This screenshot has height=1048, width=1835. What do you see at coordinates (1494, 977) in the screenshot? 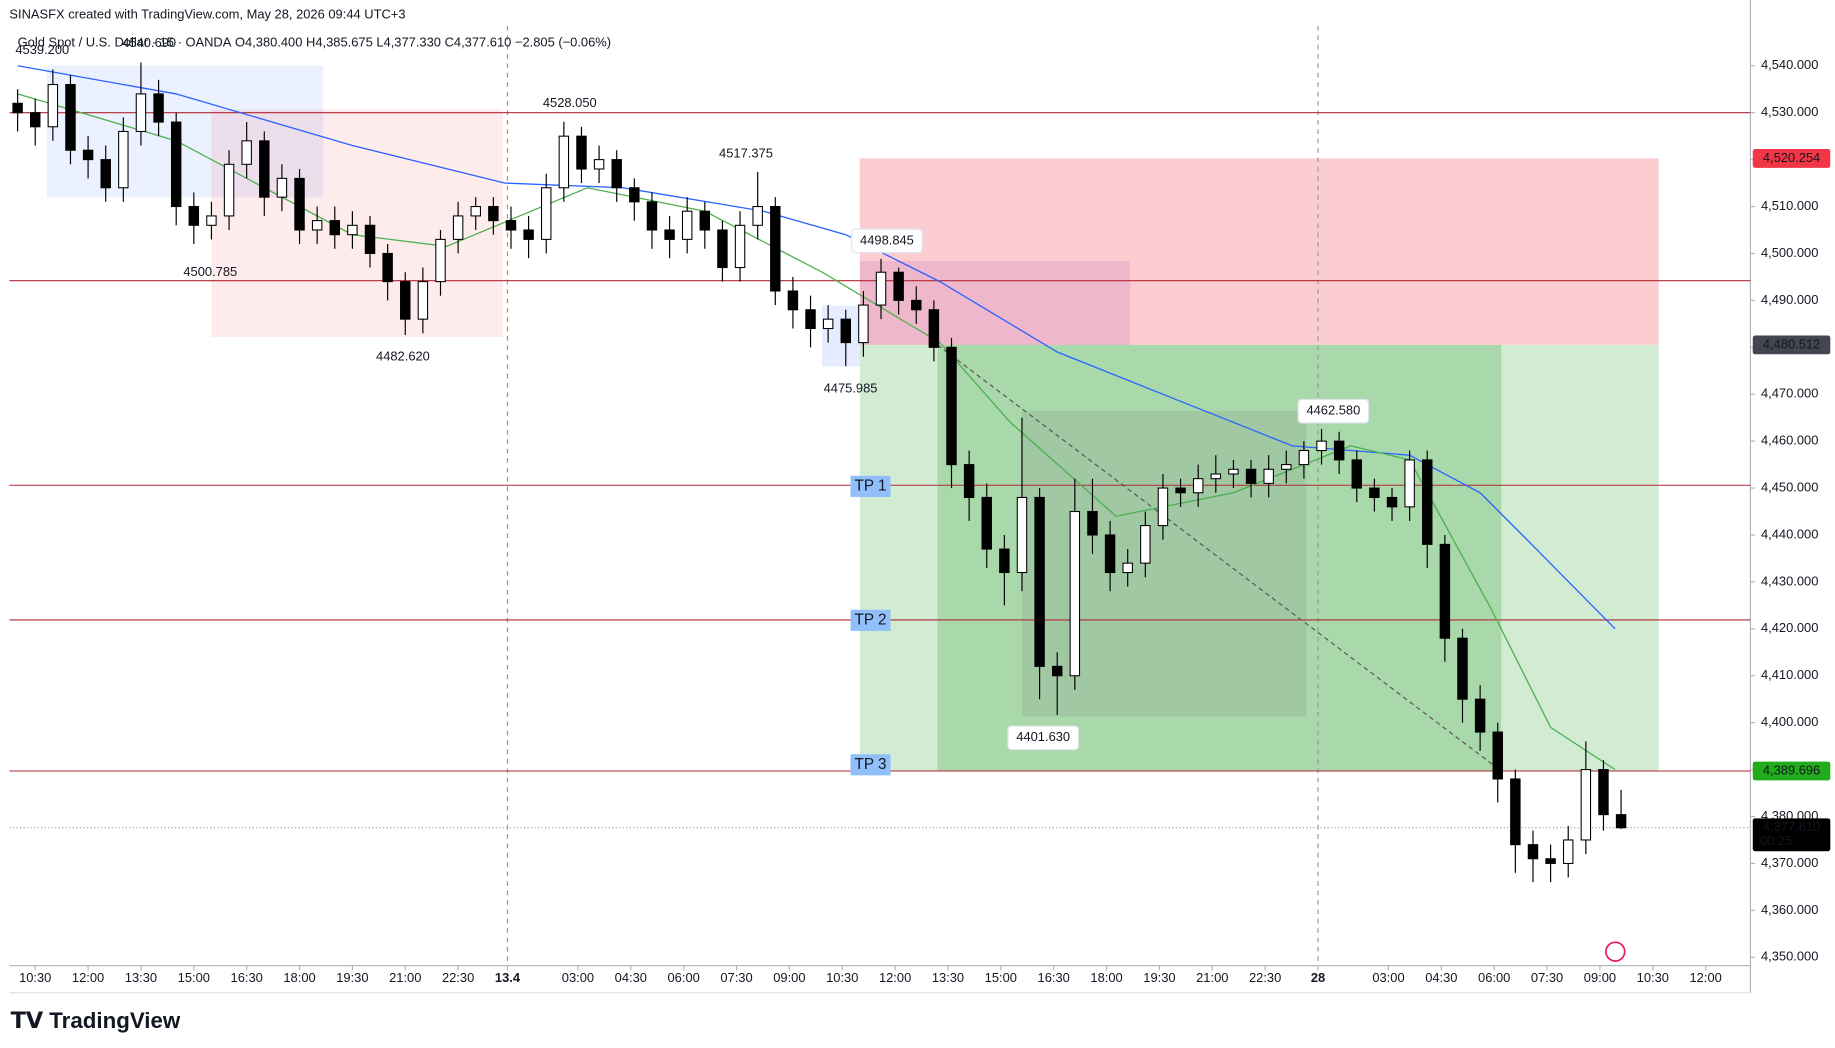
I see `x-tick-label: 06:00` at bounding box center [1494, 977].